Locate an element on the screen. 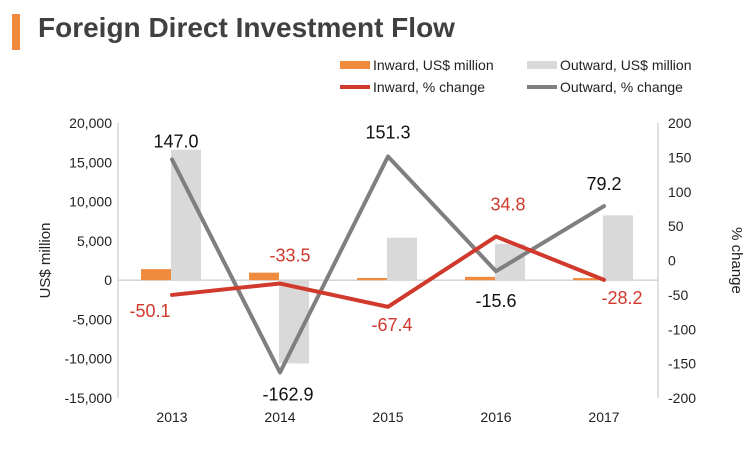 The width and height of the screenshot is (751, 451). y2-tick-label: 0 is located at coordinates (672, 261).